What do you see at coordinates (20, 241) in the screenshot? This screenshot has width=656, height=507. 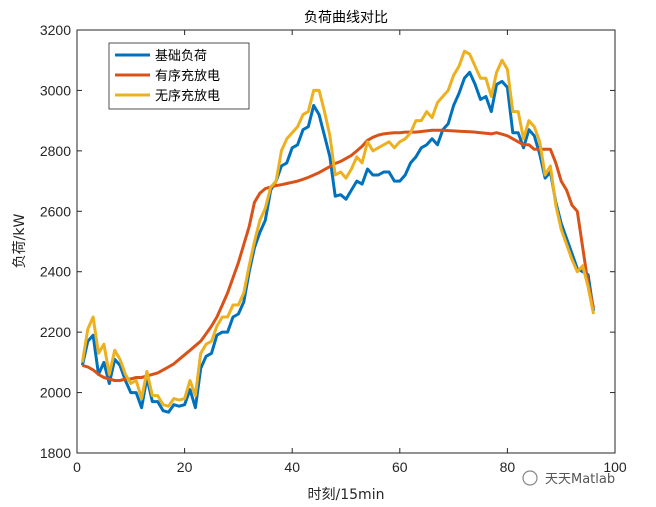 I see `y-axis-label: 负荷/kW` at bounding box center [20, 241].